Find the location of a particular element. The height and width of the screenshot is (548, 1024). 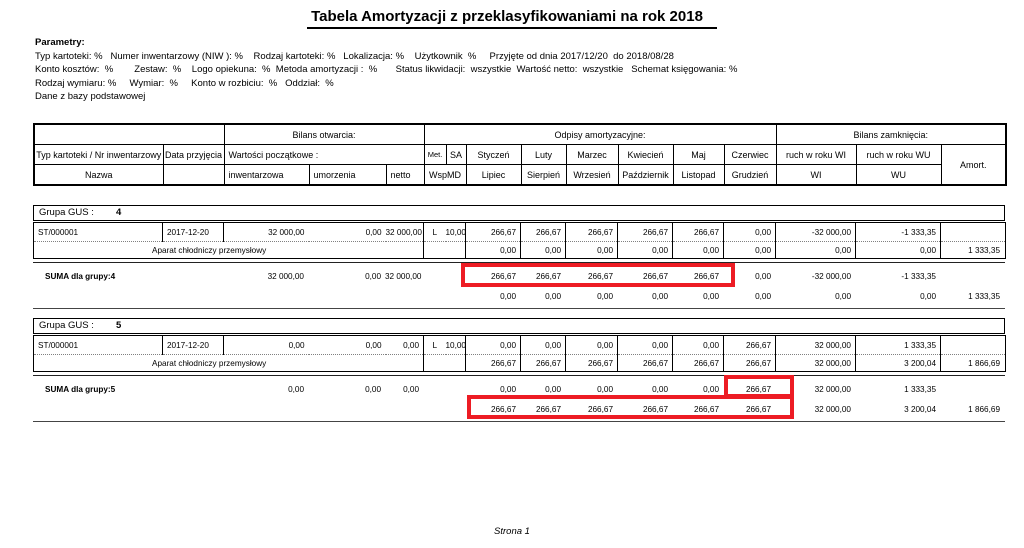

header-odpisy-amortyzacyjne: Odpisy amortyzacyjne: is located at coordinates (600, 134).